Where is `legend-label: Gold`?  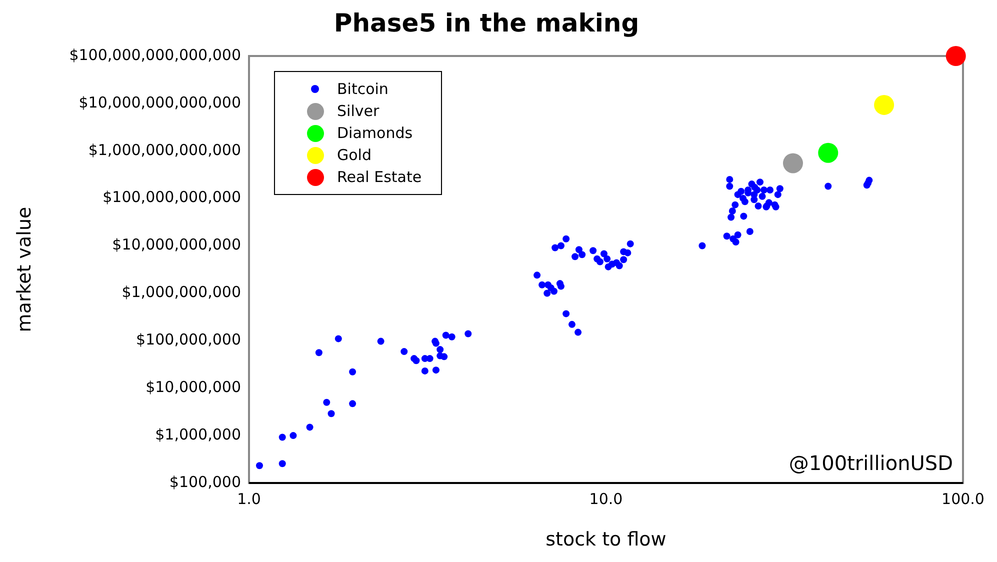 legend-label: Gold is located at coordinates (354, 155).